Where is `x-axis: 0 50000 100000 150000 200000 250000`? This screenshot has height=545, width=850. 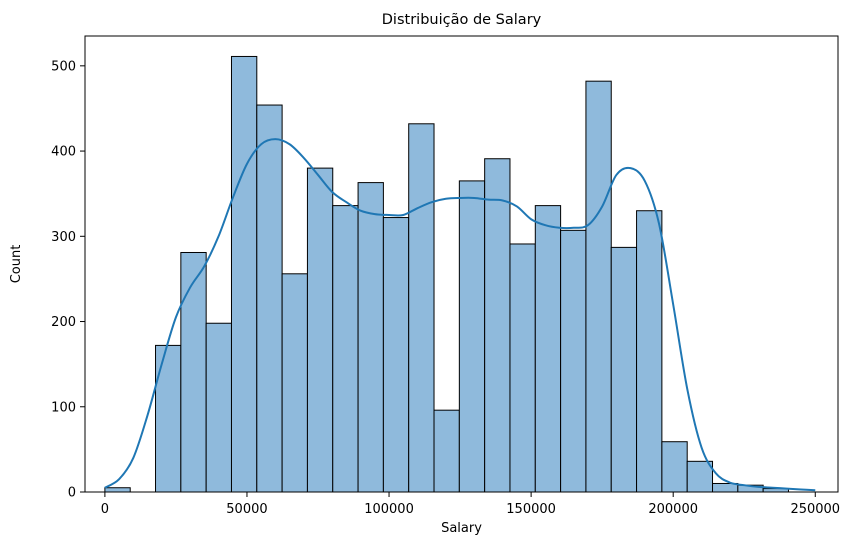 x-axis: 0 50000 100000 150000 200000 250000 is located at coordinates (470, 504).